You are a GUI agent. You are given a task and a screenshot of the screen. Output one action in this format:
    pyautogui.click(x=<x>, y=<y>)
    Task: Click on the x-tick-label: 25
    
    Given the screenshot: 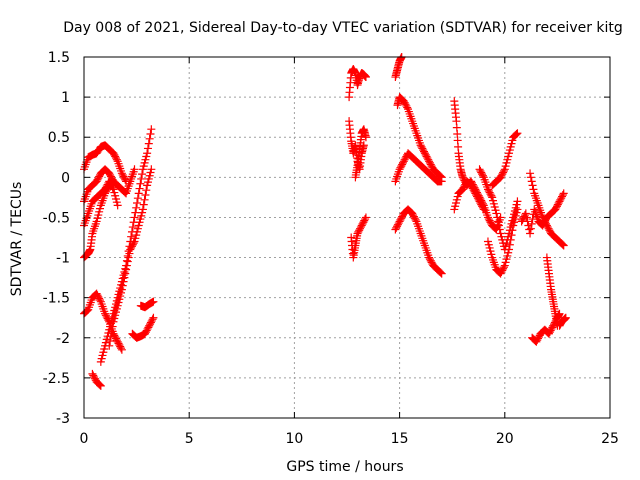 What is the action you would take?
    pyautogui.click(x=610, y=439)
    